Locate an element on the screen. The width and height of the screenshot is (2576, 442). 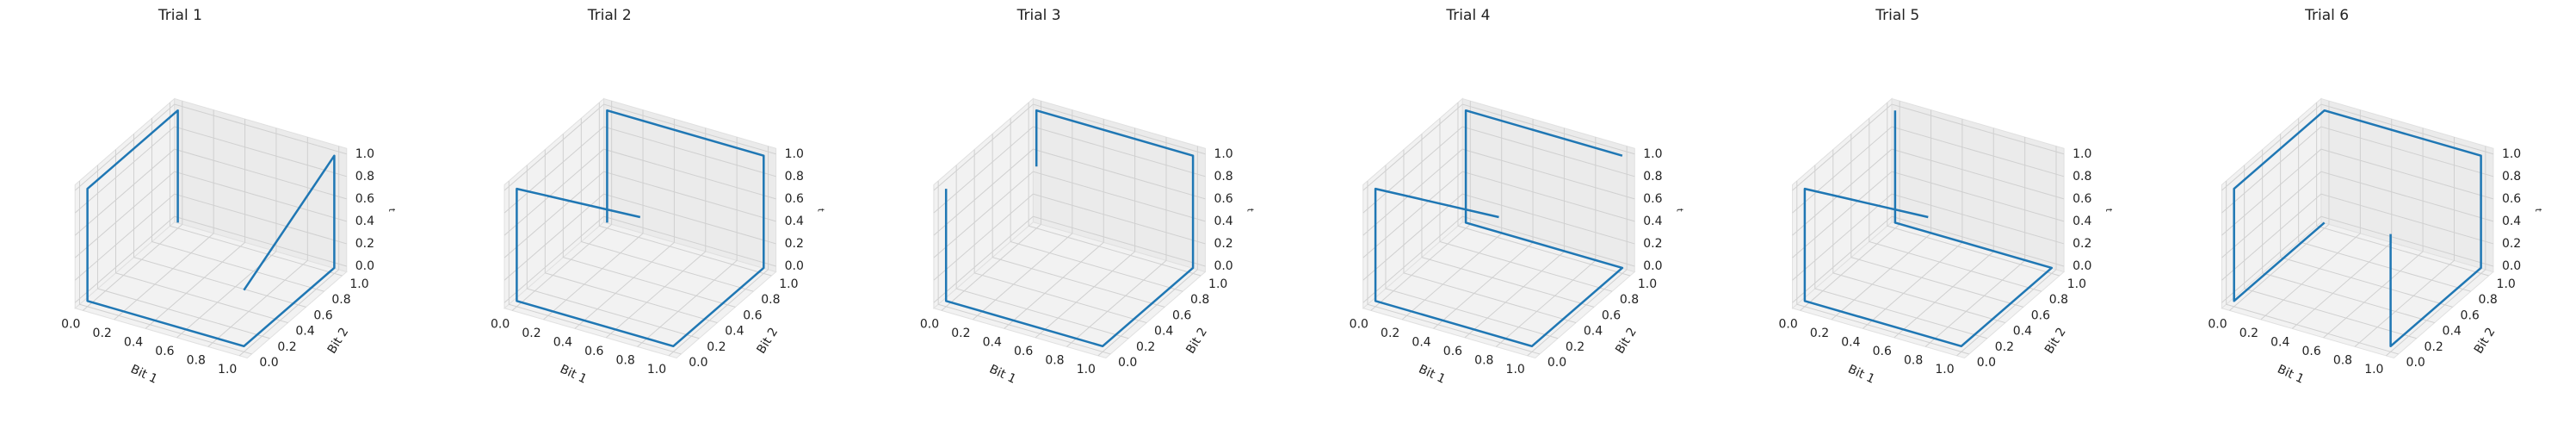
chart-title: Trial 2 is located at coordinates (609, 16).